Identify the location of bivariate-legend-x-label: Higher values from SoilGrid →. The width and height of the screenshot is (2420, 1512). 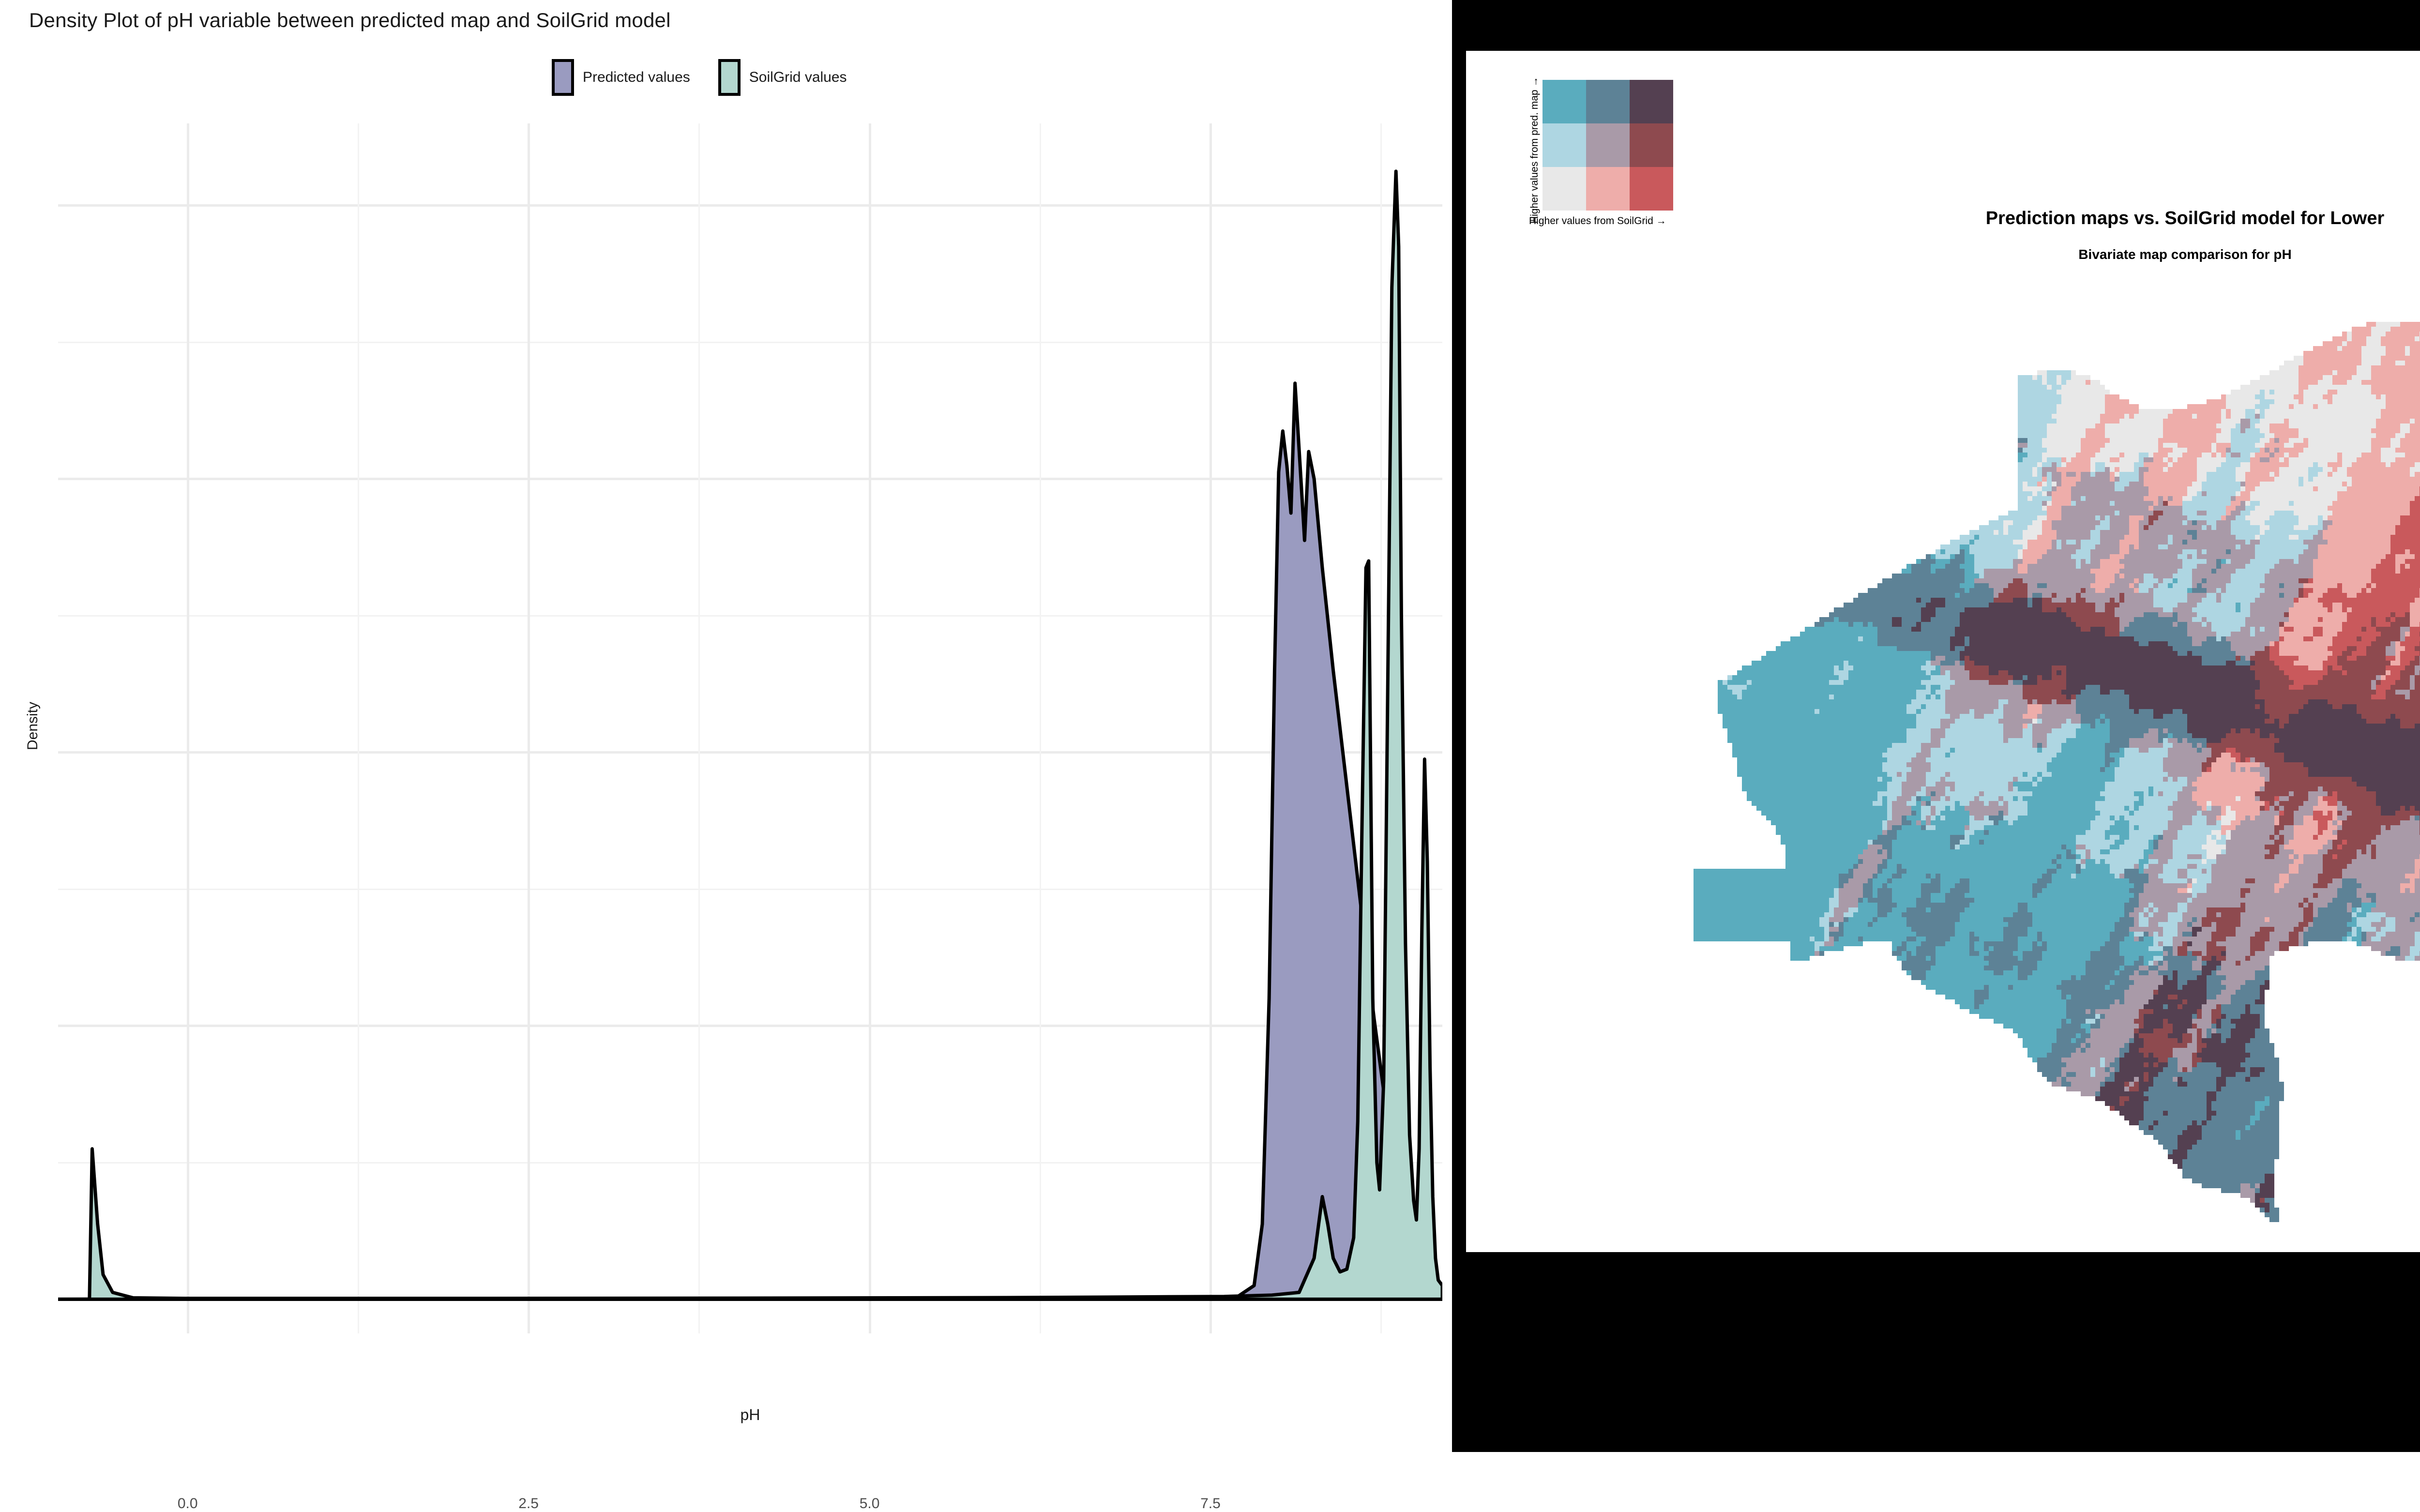
(1597, 221).